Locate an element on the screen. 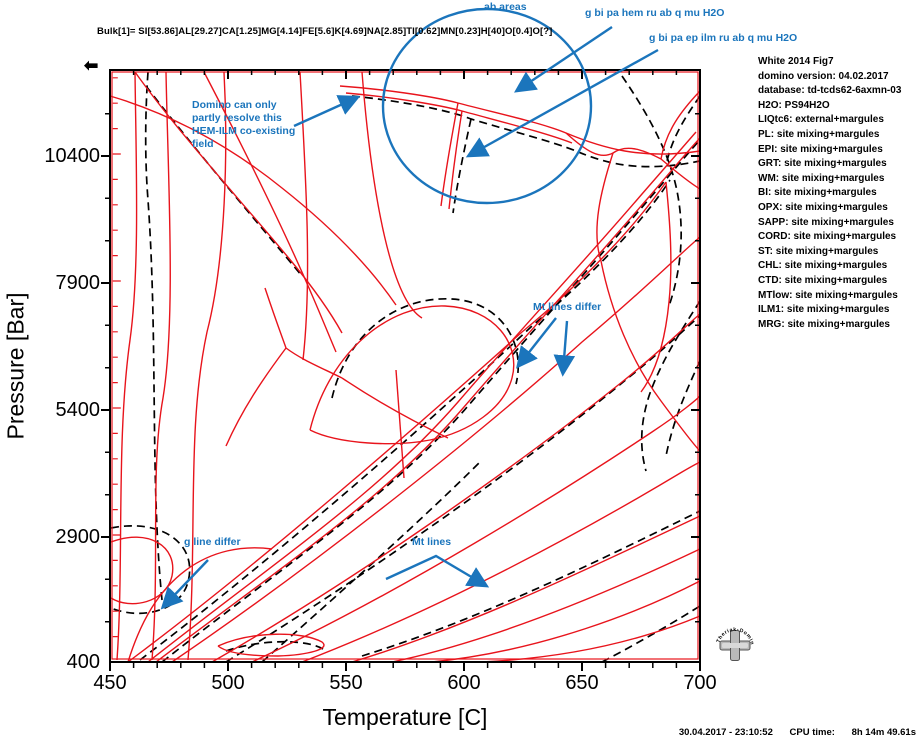 The height and width of the screenshot is (745, 919). legend-line: CTD: site mixing+margules is located at coordinates (823, 280).